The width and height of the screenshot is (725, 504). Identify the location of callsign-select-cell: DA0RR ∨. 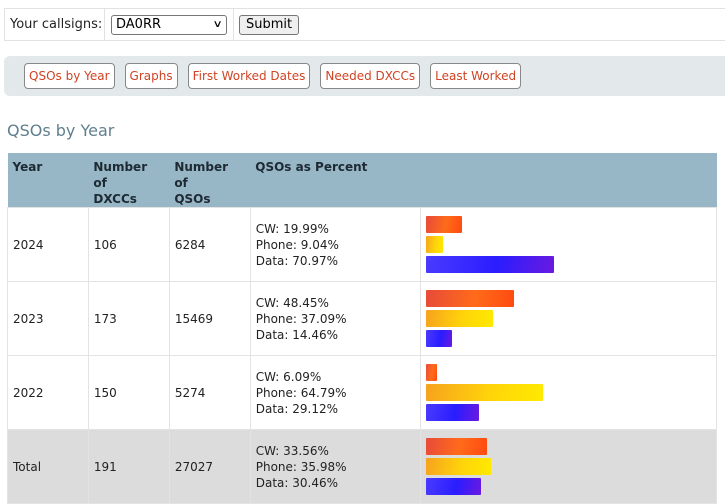
(169, 24).